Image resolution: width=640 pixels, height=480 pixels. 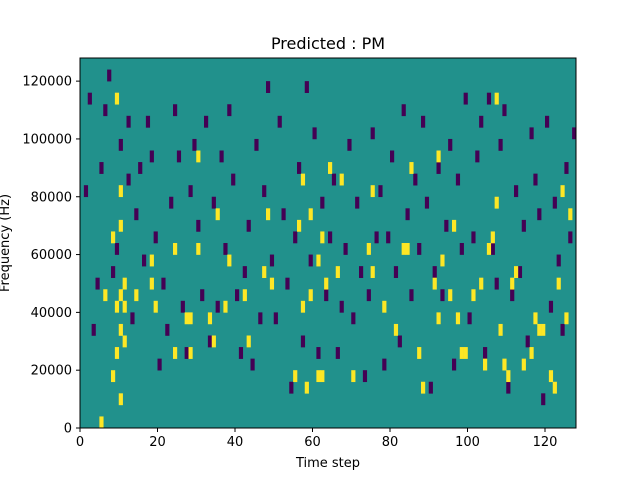 What do you see at coordinates (51, 313) in the screenshot?
I see `y-tick-label: 40000` at bounding box center [51, 313].